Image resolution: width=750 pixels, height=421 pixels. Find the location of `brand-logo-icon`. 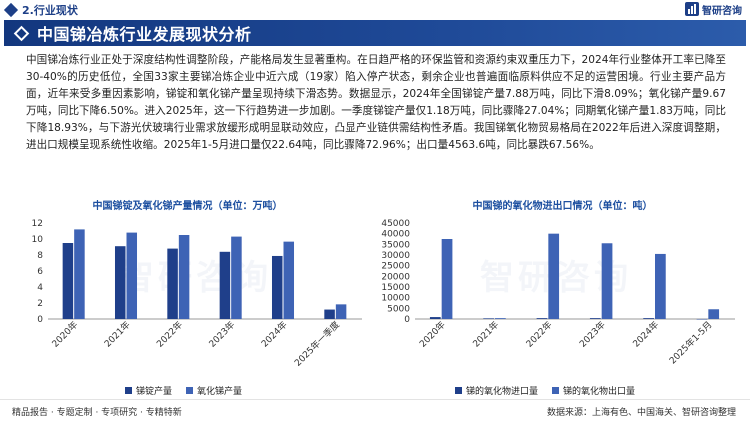

brand-logo-icon is located at coordinates (692, 9).